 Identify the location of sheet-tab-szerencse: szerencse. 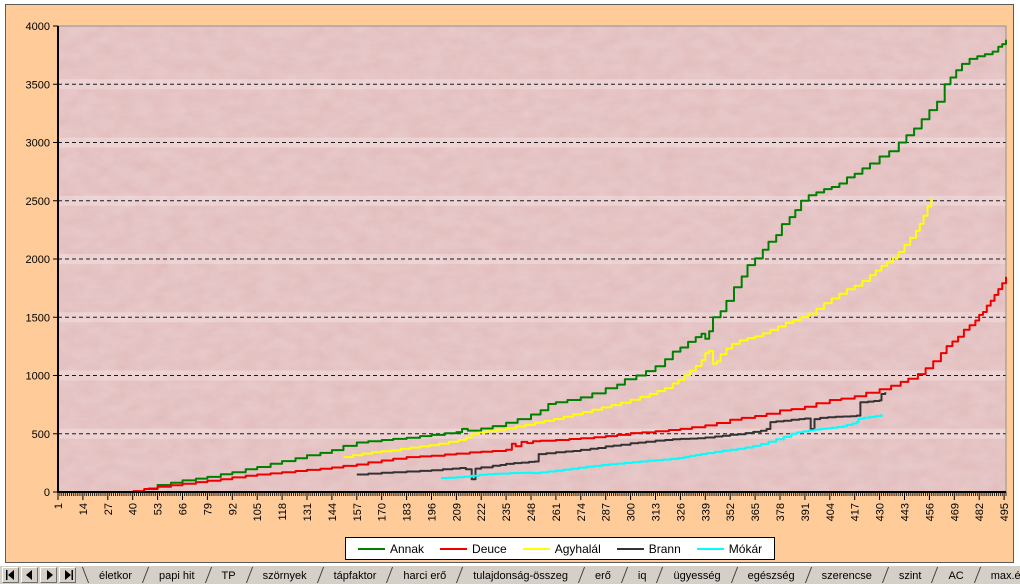
(846, 576).